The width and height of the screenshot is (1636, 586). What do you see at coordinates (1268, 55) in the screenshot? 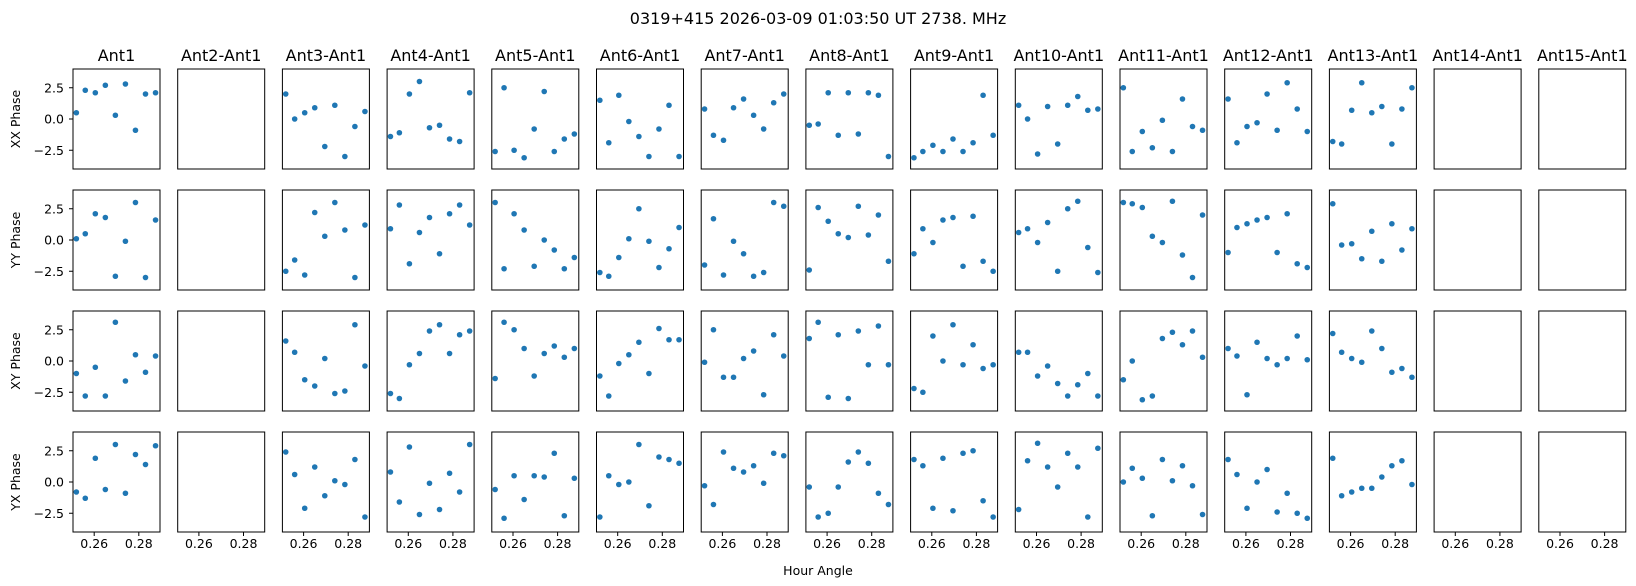
I see `column-title: Ant12-Ant1` at bounding box center [1268, 55].